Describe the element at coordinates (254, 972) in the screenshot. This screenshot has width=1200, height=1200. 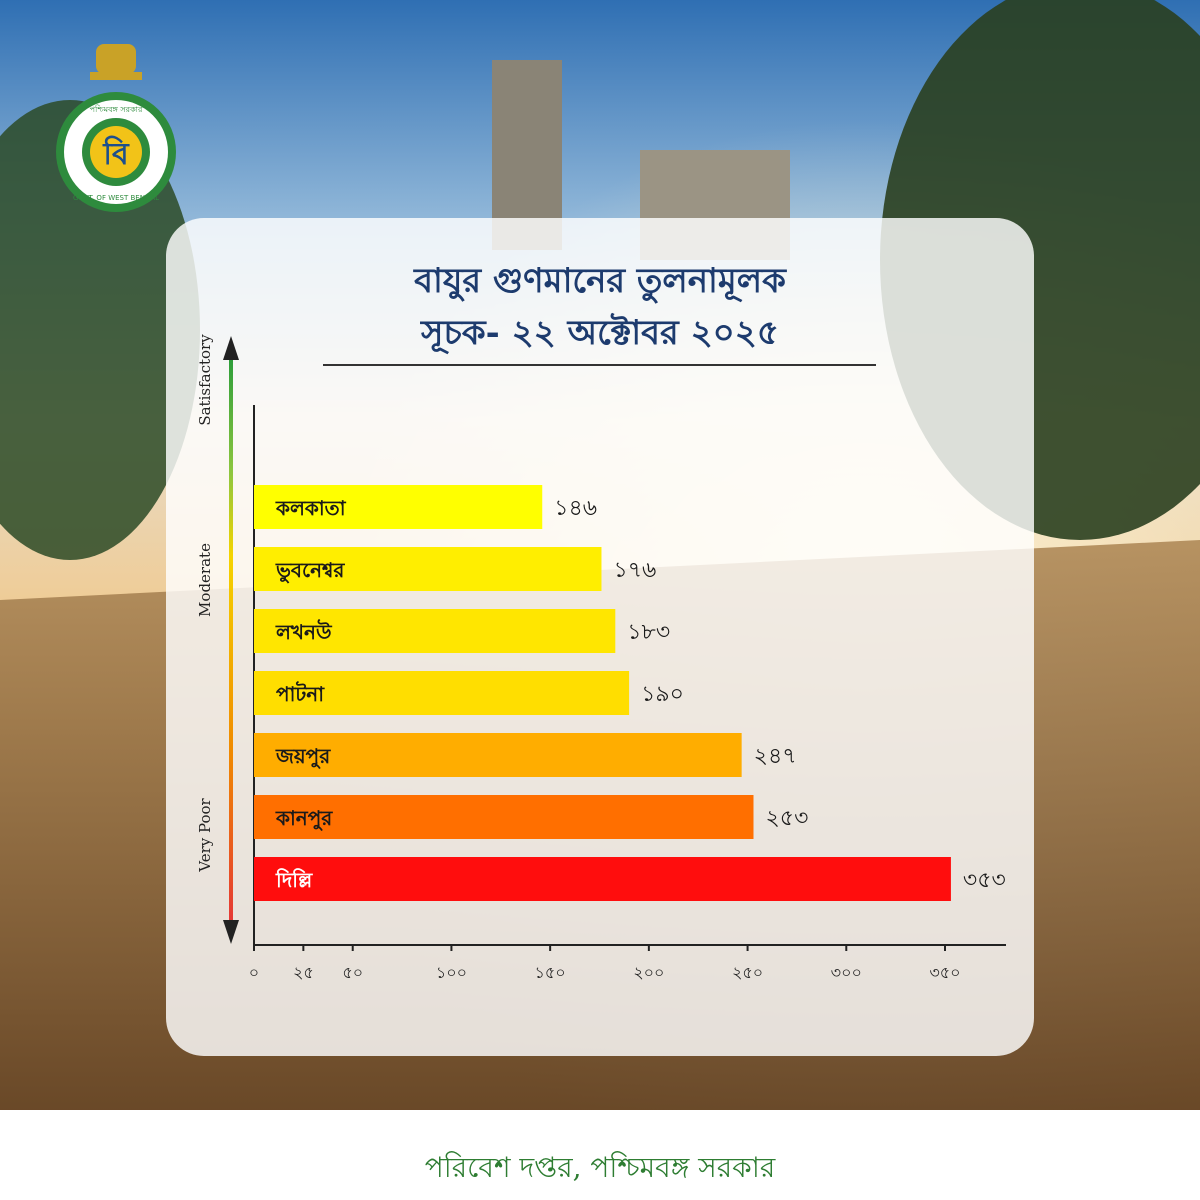
I see `x-tick-label-0: ০` at that location.